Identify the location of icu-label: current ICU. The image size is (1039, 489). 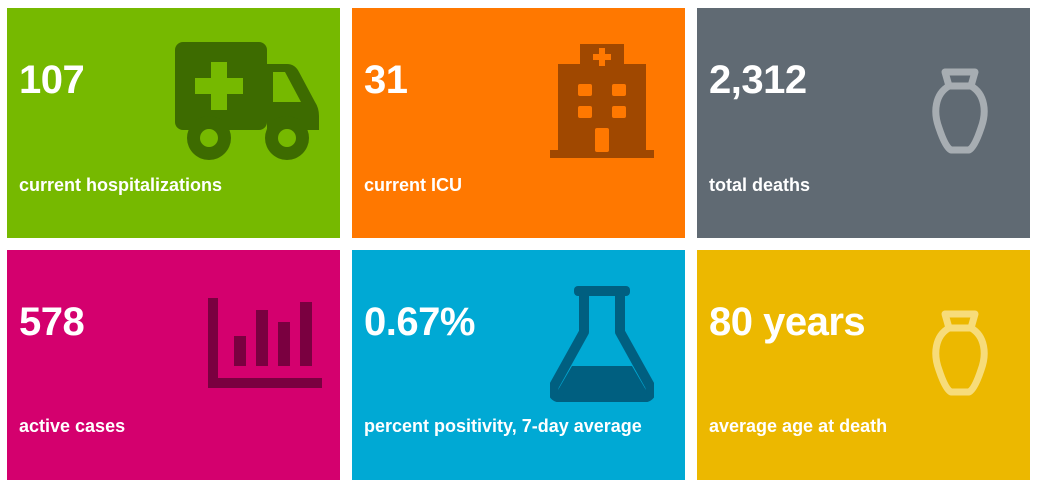
(413, 185).